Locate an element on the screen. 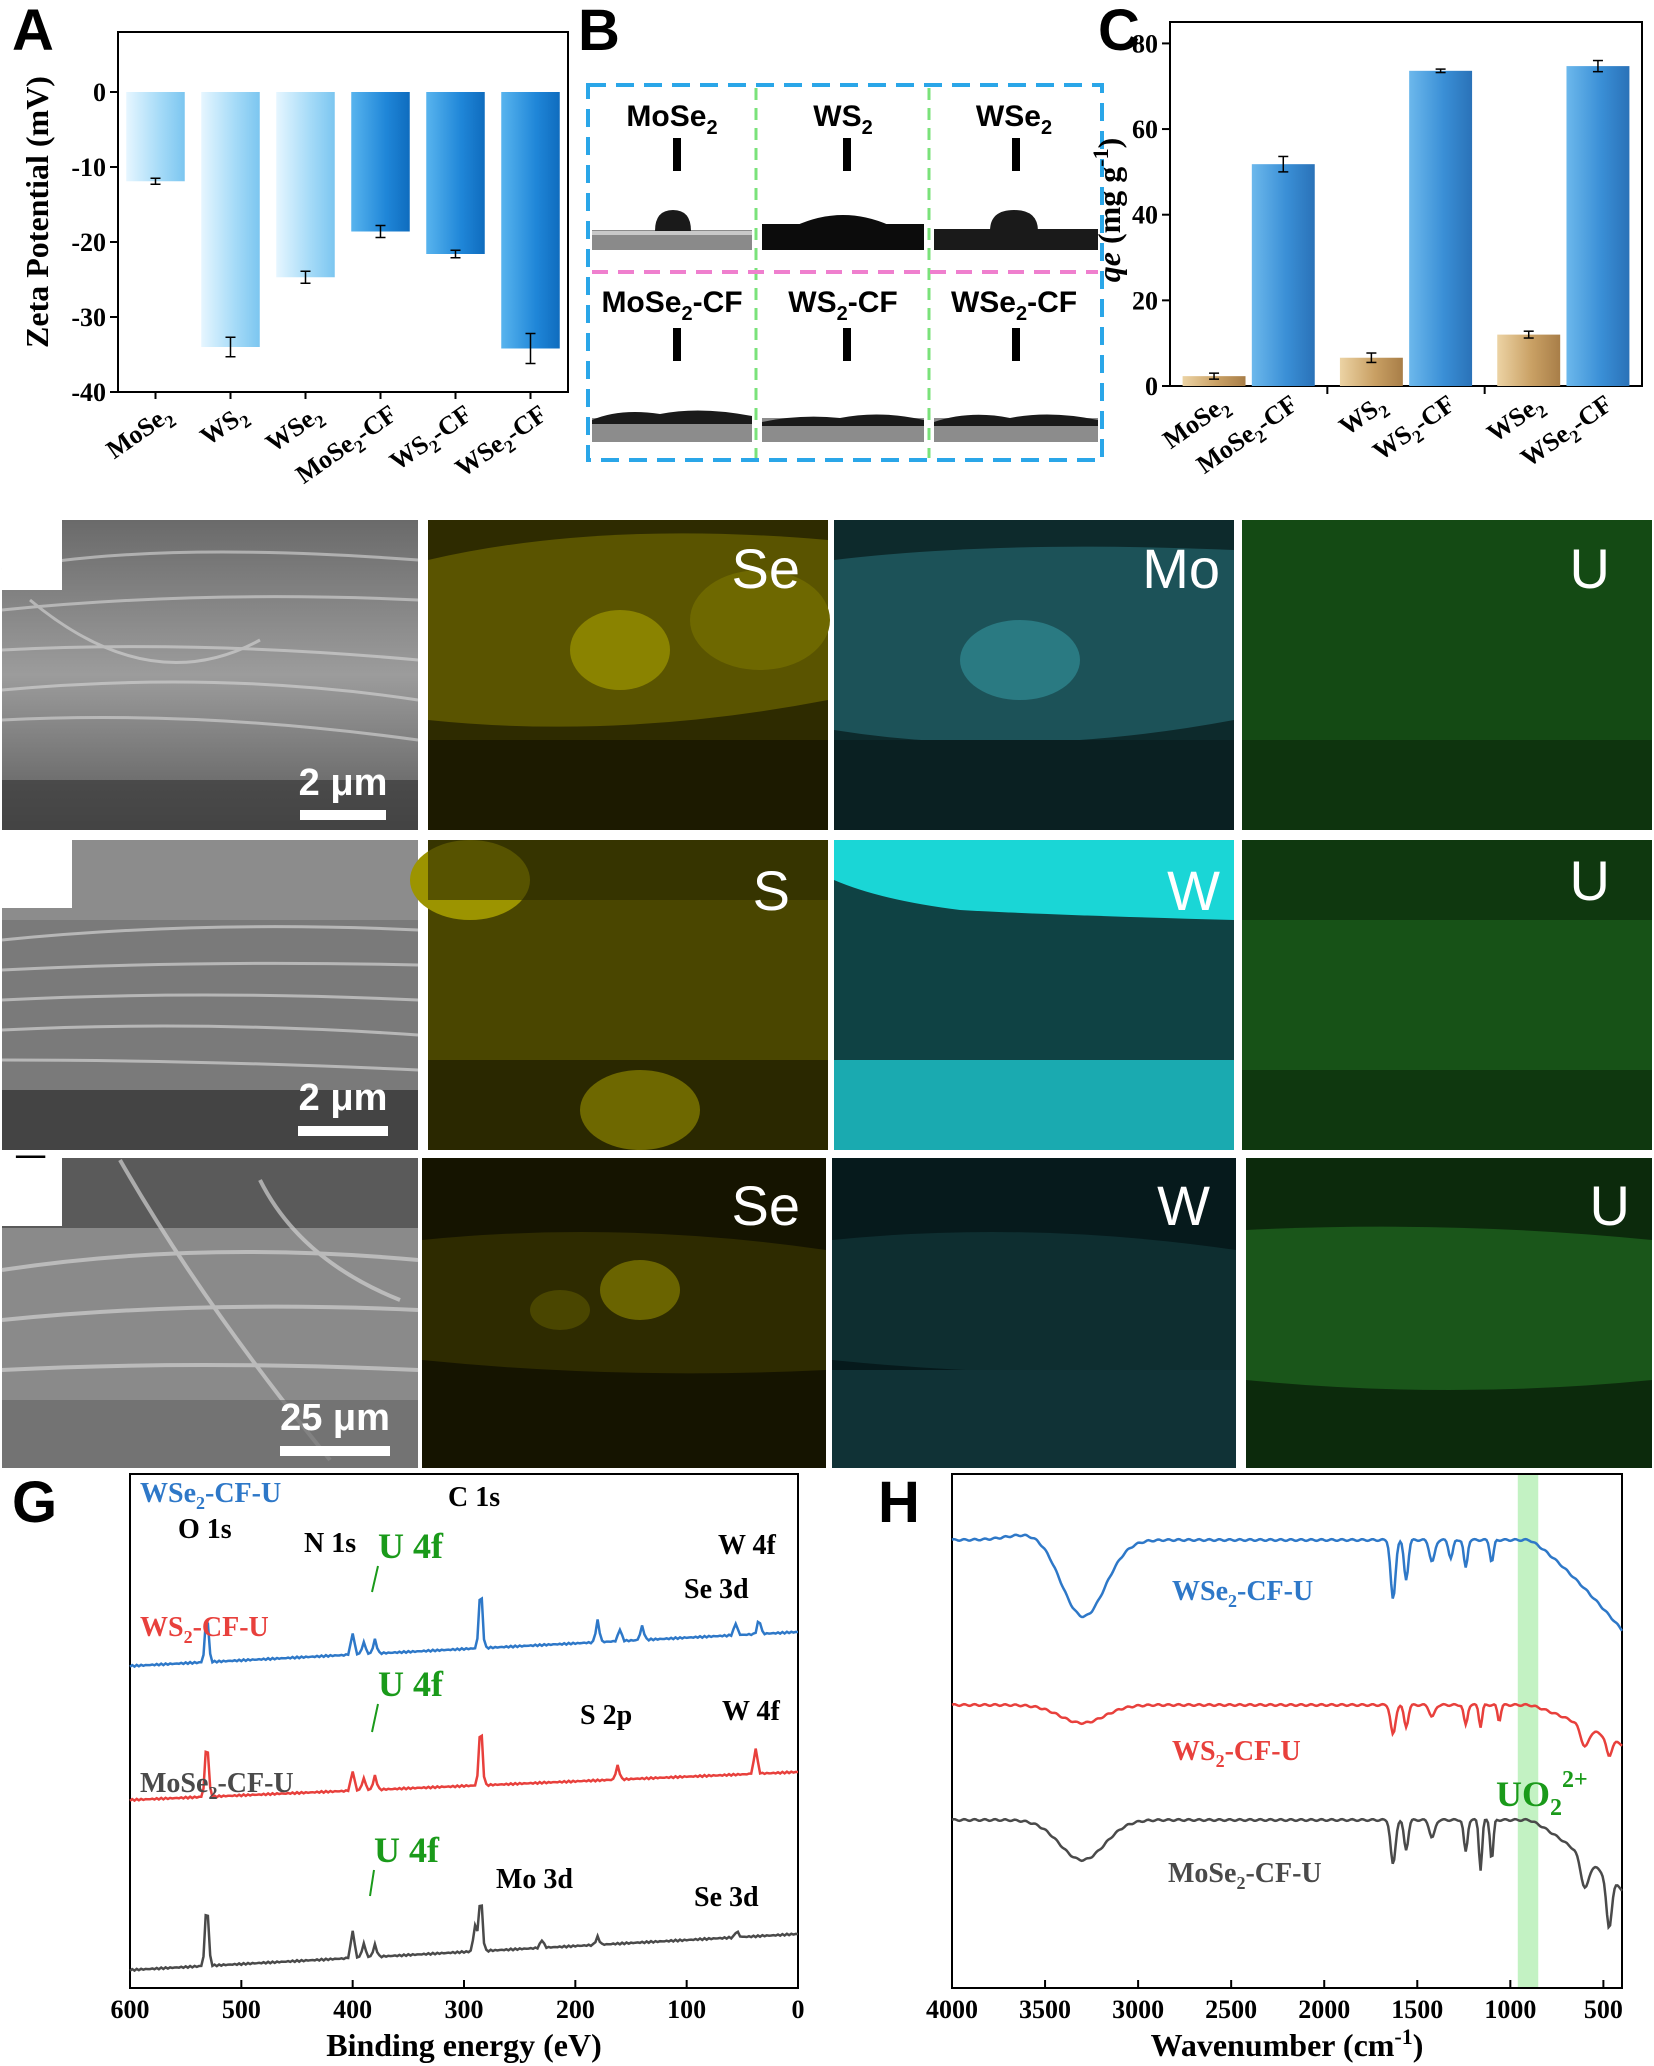 The image size is (1654, 2066). bar-a-WSe2 is located at coordinates (305, 185).